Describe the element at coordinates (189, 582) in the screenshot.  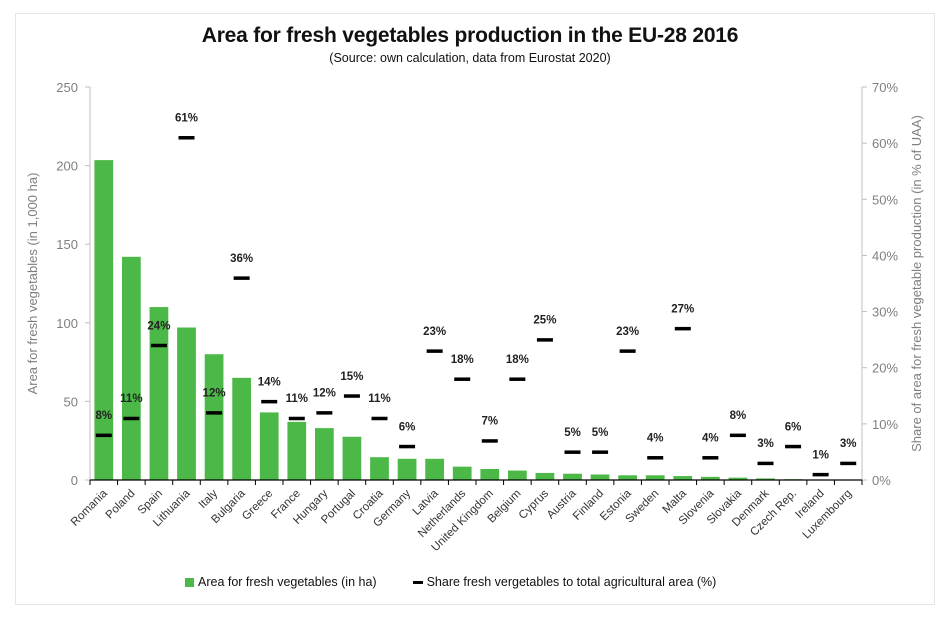
I see `legend-swatch-bar` at that location.